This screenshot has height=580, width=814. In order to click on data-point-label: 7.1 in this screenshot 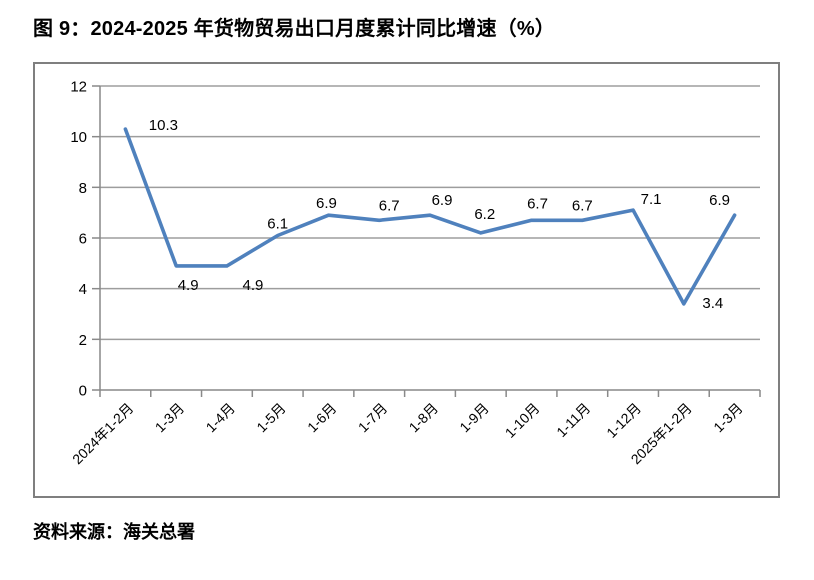, I will do `click(651, 199)`.